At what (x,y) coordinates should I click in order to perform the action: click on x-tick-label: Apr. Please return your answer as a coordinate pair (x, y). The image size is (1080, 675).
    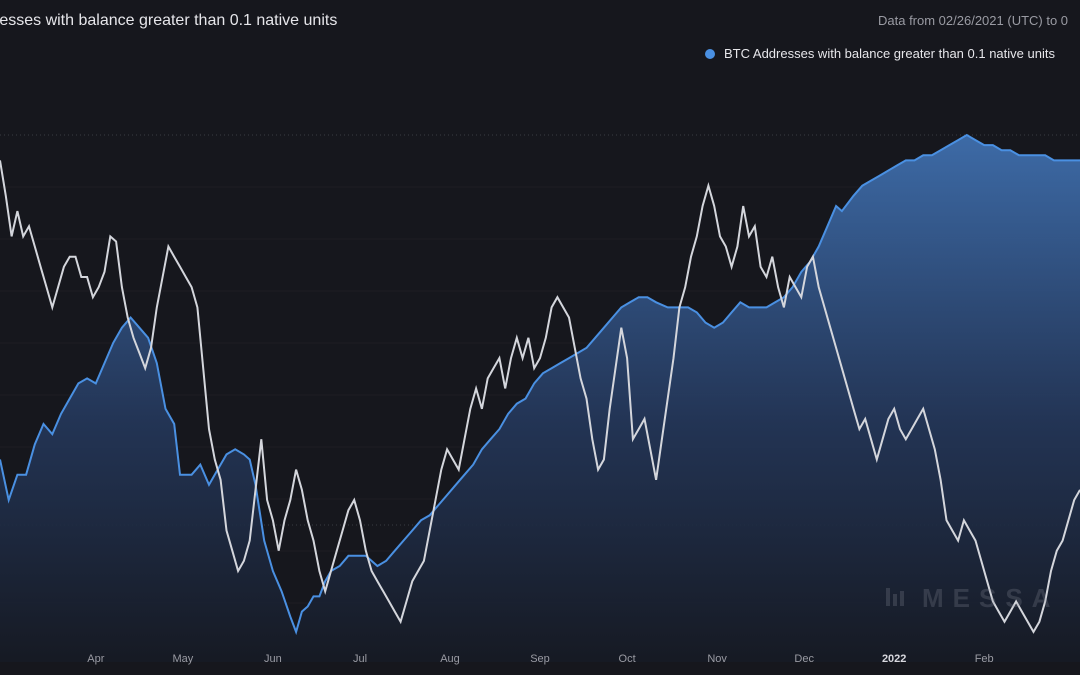
    Looking at the image, I should click on (95, 659).